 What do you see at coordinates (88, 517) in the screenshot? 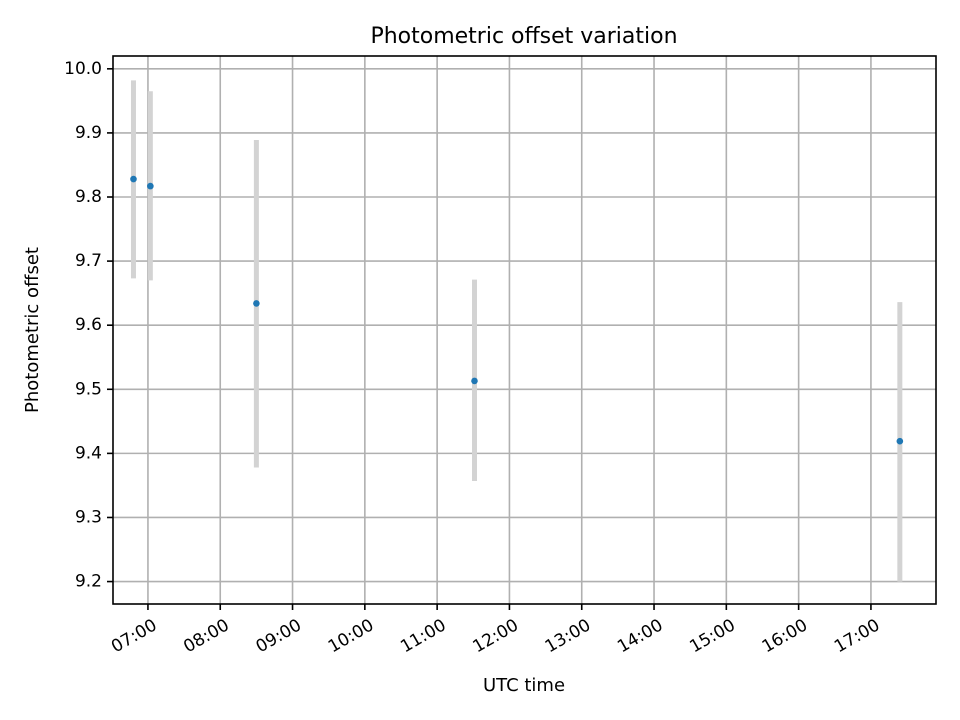
I see `y-tick-label: 9.3` at bounding box center [88, 517].